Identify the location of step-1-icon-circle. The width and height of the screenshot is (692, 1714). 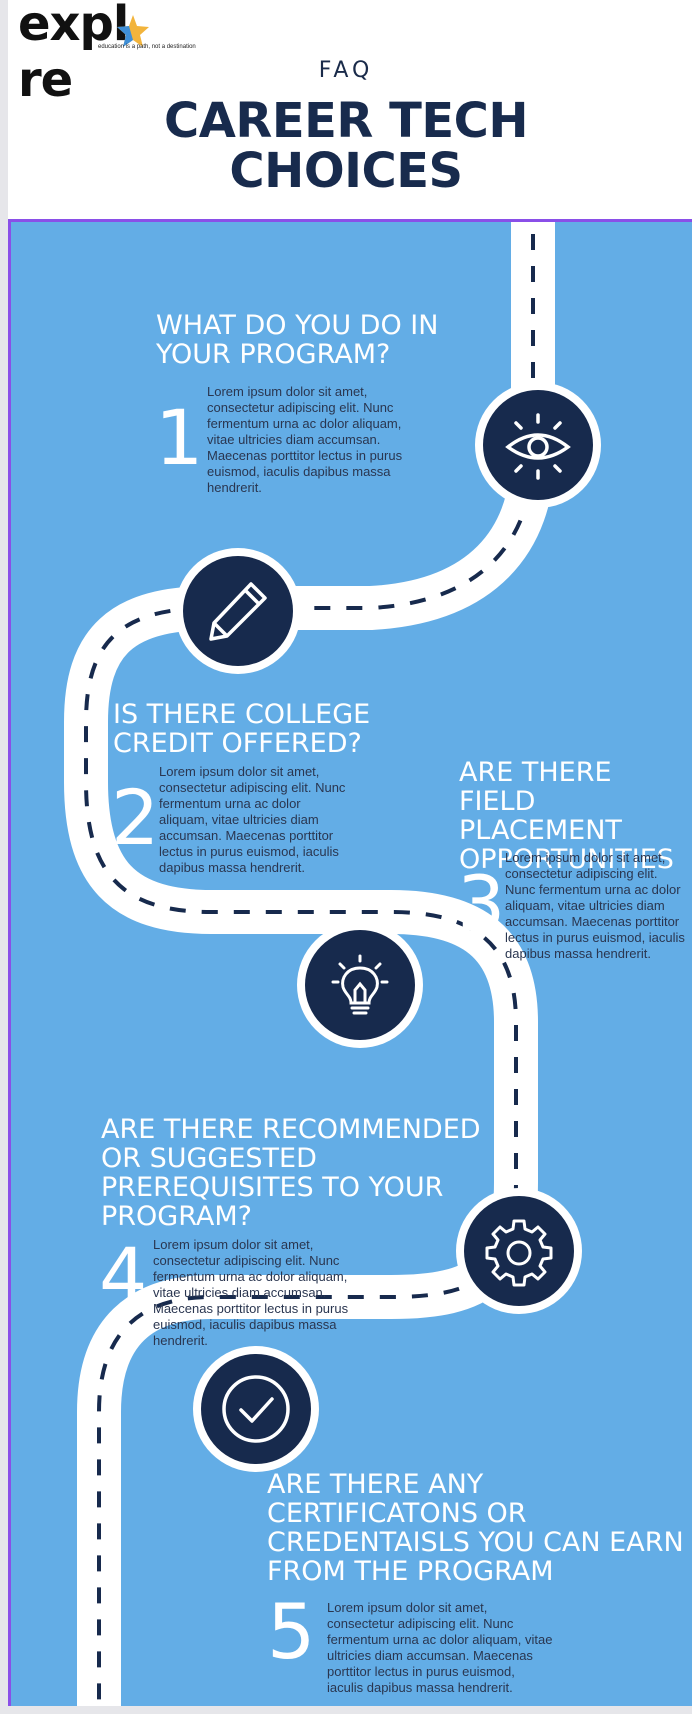
(538, 445).